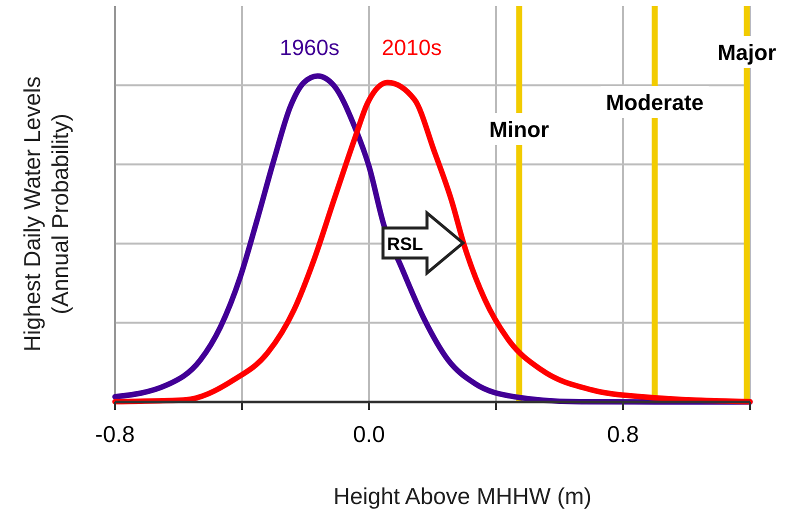  I want to click on x-tick-label: 0.0, so click(369, 434).